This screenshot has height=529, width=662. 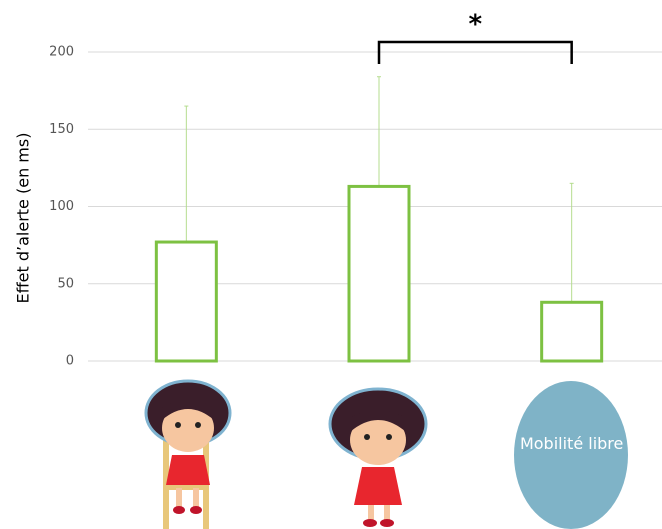 What do you see at coordinates (61, 206) in the screenshot?
I see `y-tick-label: 100` at bounding box center [61, 206].